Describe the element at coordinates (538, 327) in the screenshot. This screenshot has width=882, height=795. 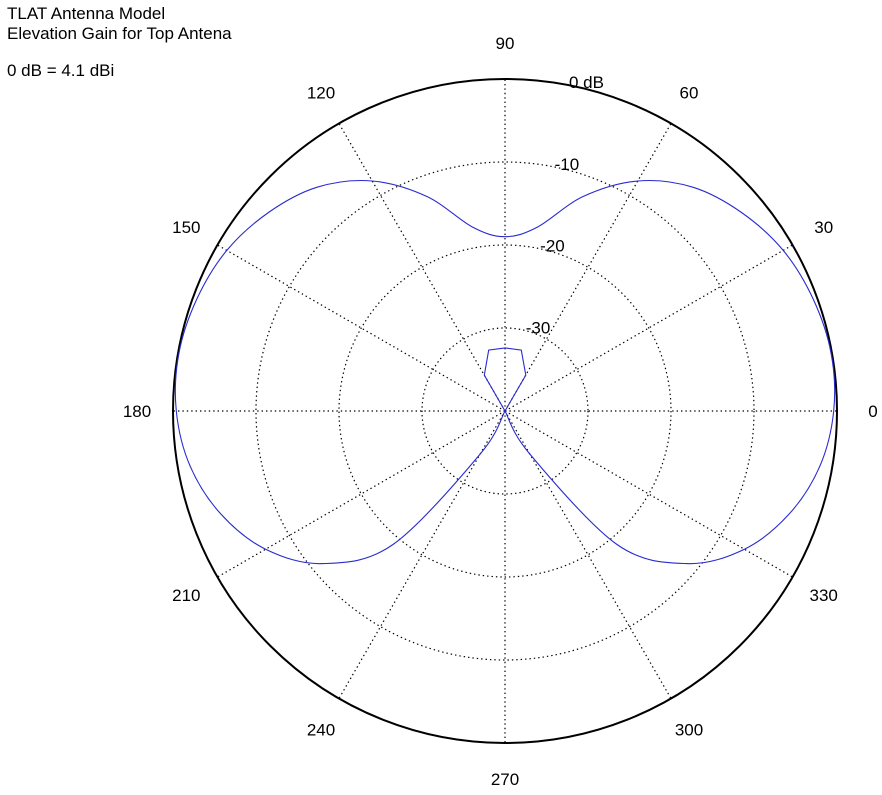
I see `ring-label: -30` at that location.